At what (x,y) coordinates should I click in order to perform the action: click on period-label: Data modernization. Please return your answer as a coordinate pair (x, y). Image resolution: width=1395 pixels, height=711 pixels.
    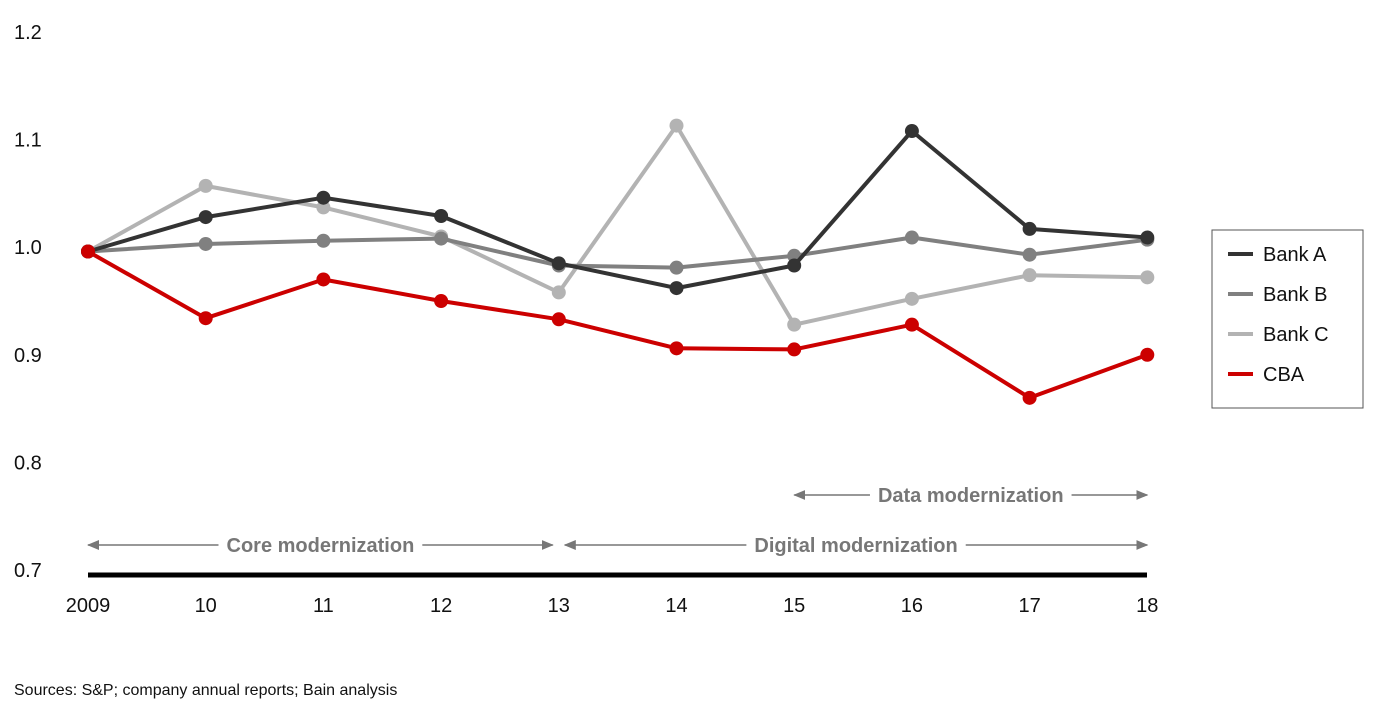
    Looking at the image, I should click on (971, 496).